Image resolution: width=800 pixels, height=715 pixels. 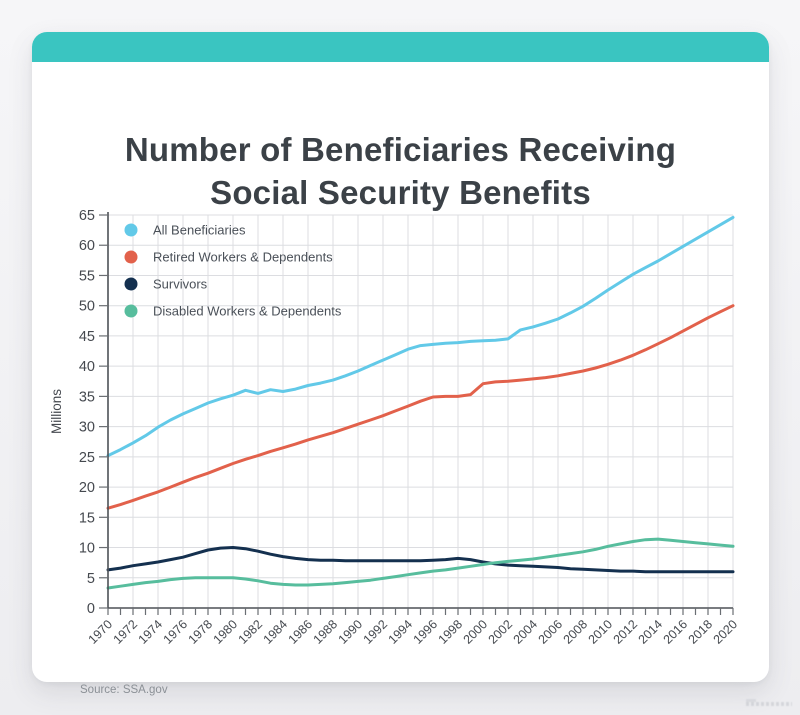 I want to click on header-accent-bar, so click(x=400, y=47).